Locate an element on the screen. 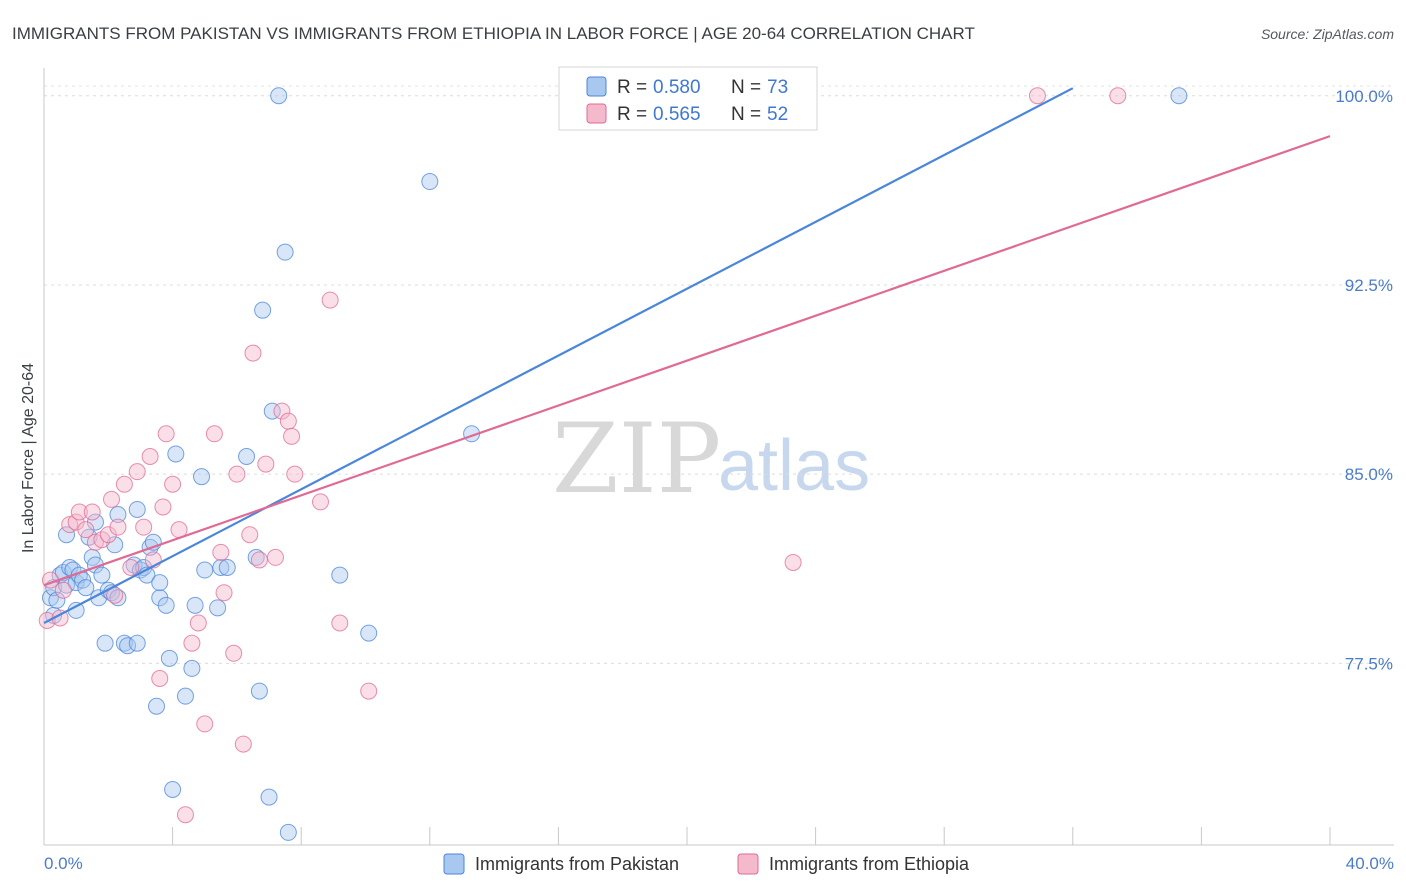  x-tick-label-max: 40.0% is located at coordinates (1370, 863).